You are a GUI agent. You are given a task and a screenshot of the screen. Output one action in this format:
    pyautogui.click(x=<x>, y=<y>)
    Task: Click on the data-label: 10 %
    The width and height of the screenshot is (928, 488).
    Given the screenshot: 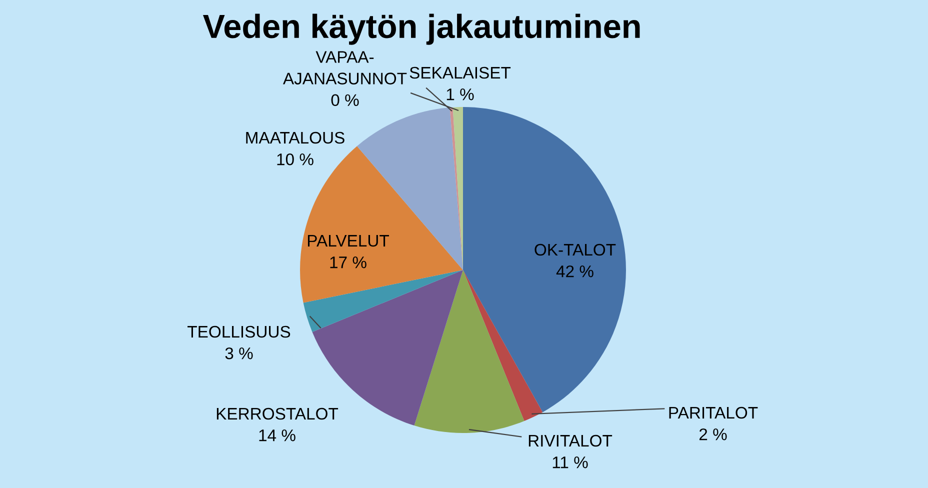 What is the action you would take?
    pyautogui.click(x=295, y=159)
    